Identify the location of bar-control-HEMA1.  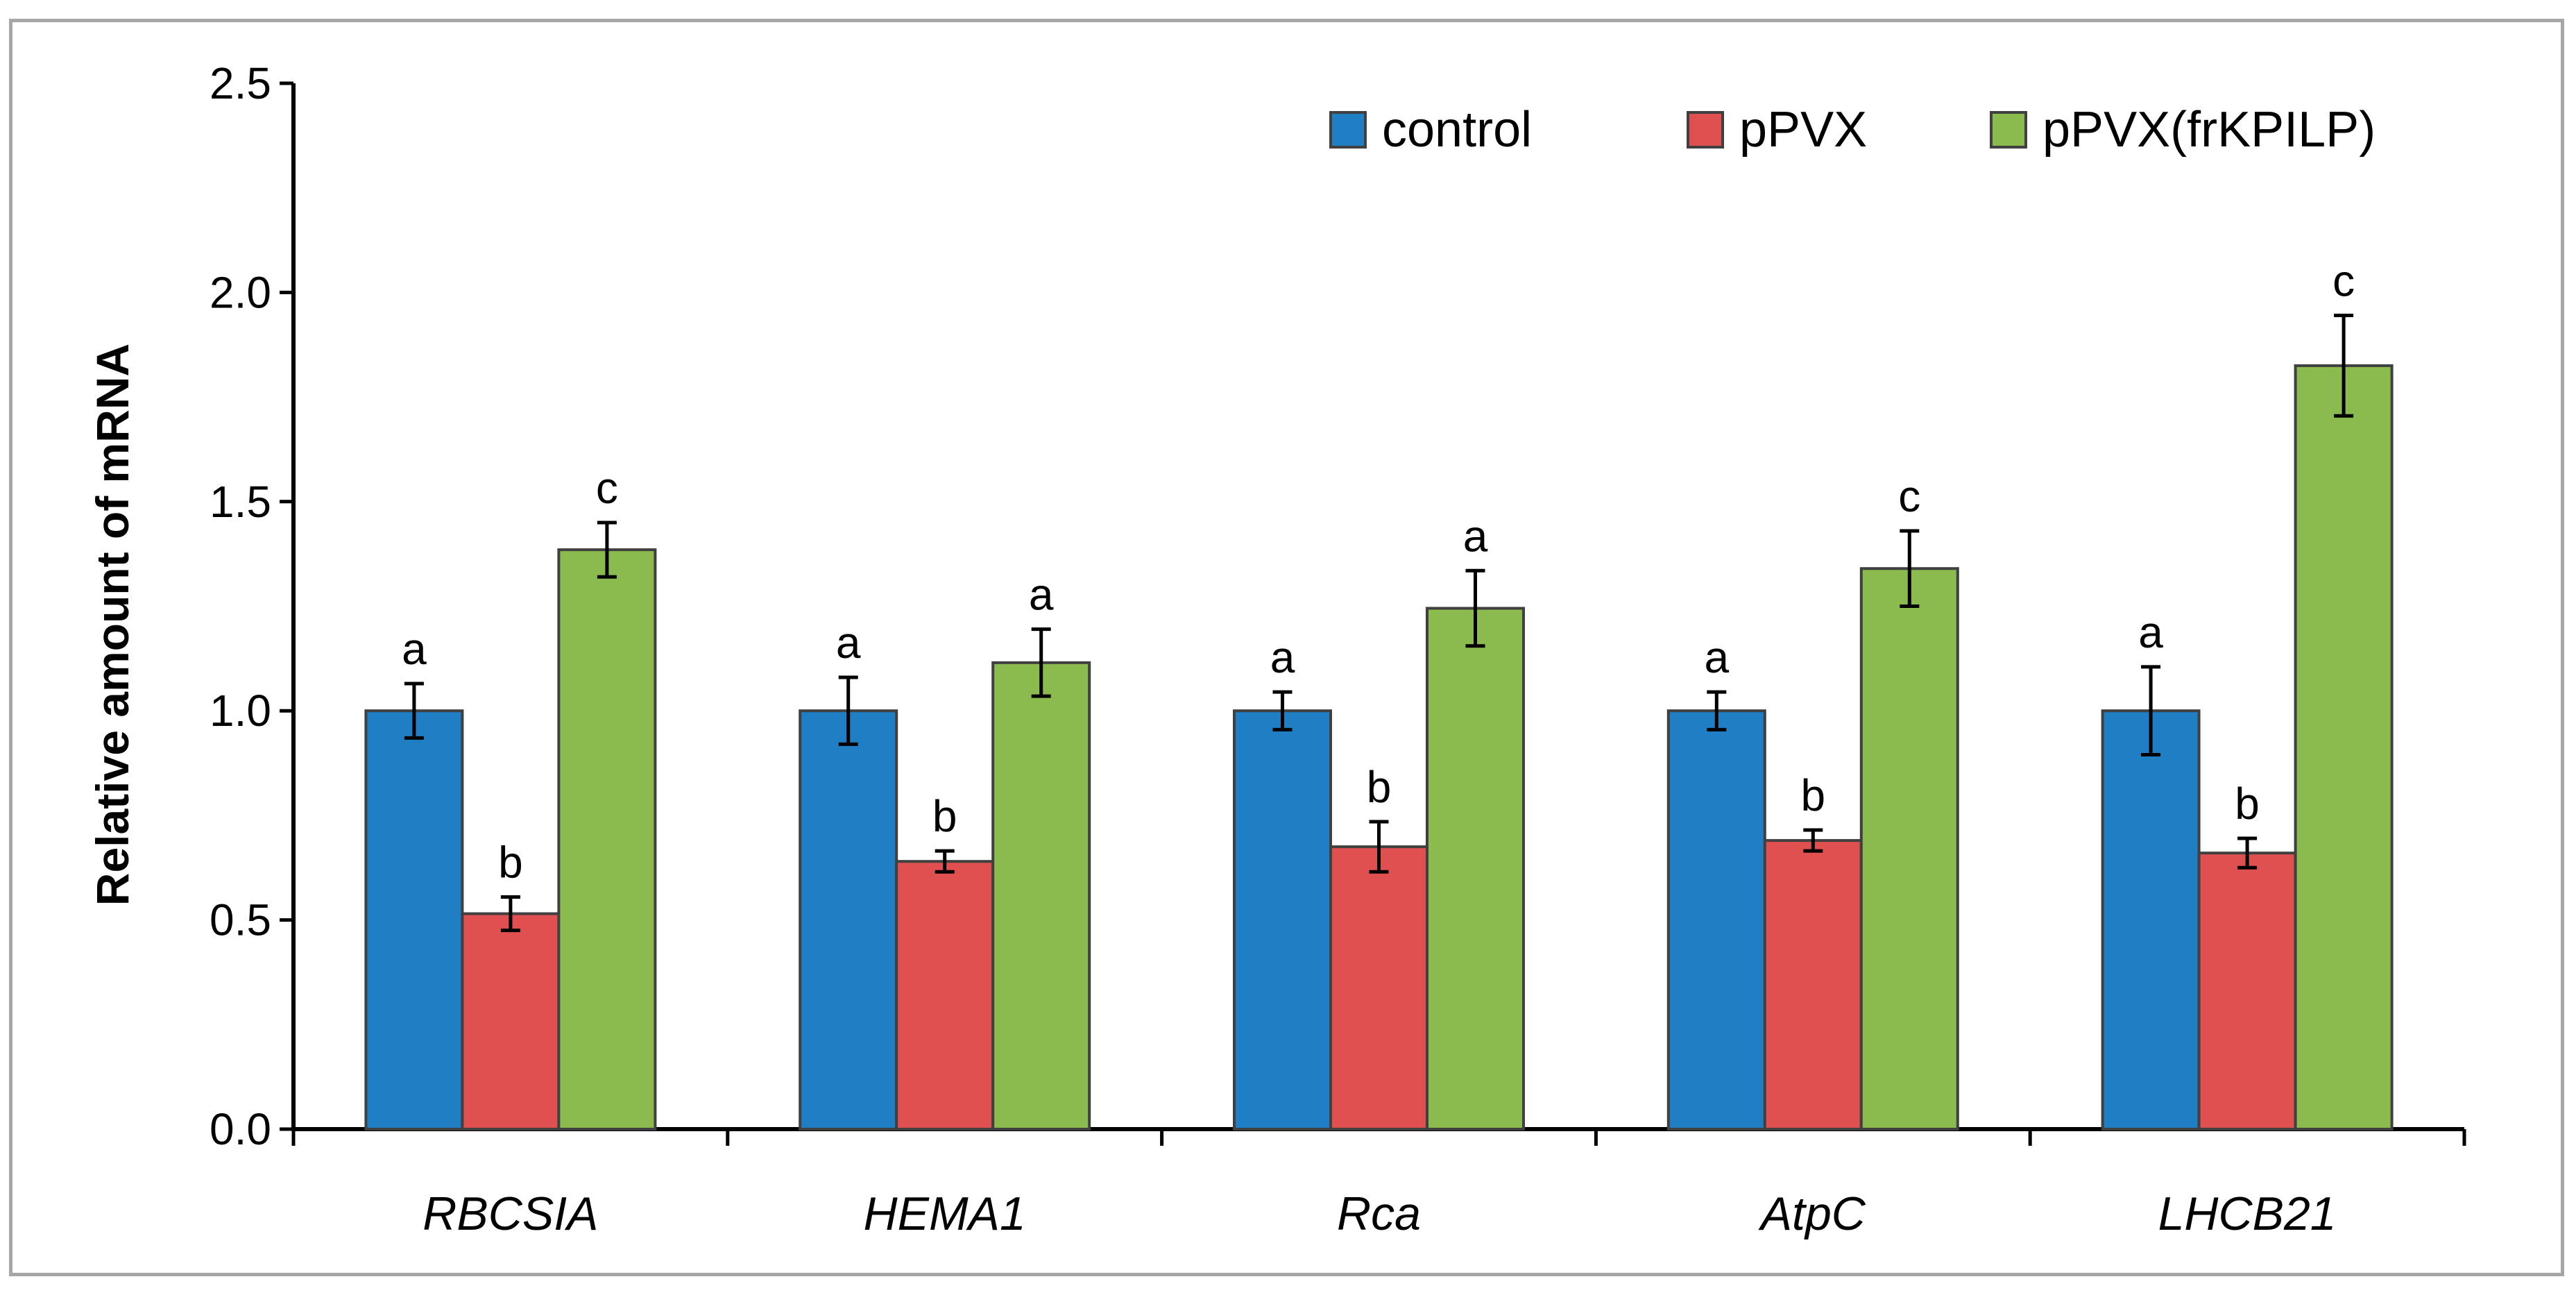
(848, 920).